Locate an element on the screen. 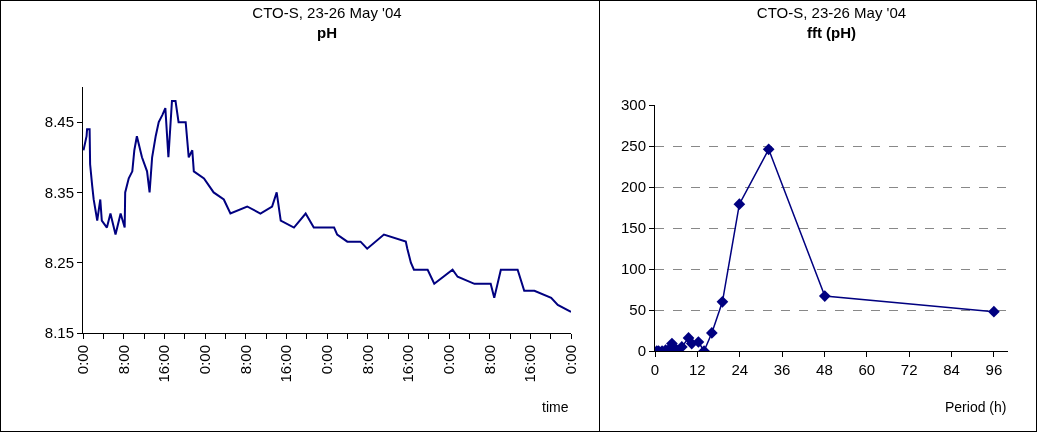  y-tick-label: 250 is located at coordinates (633, 146).